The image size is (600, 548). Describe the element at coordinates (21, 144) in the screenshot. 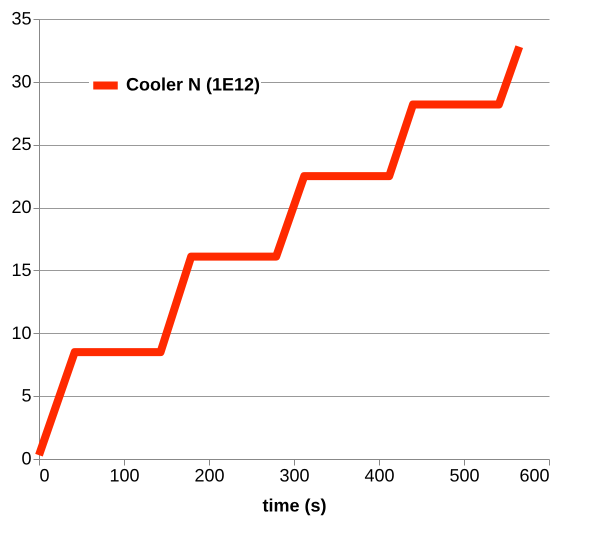

I see `y-tick-label: 25` at that location.